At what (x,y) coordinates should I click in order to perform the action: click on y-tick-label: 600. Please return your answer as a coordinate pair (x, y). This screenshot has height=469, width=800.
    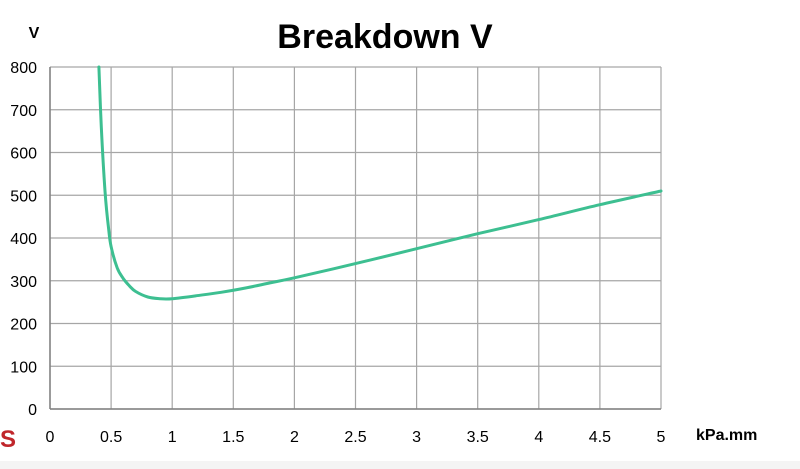
    Looking at the image, I should click on (23, 154).